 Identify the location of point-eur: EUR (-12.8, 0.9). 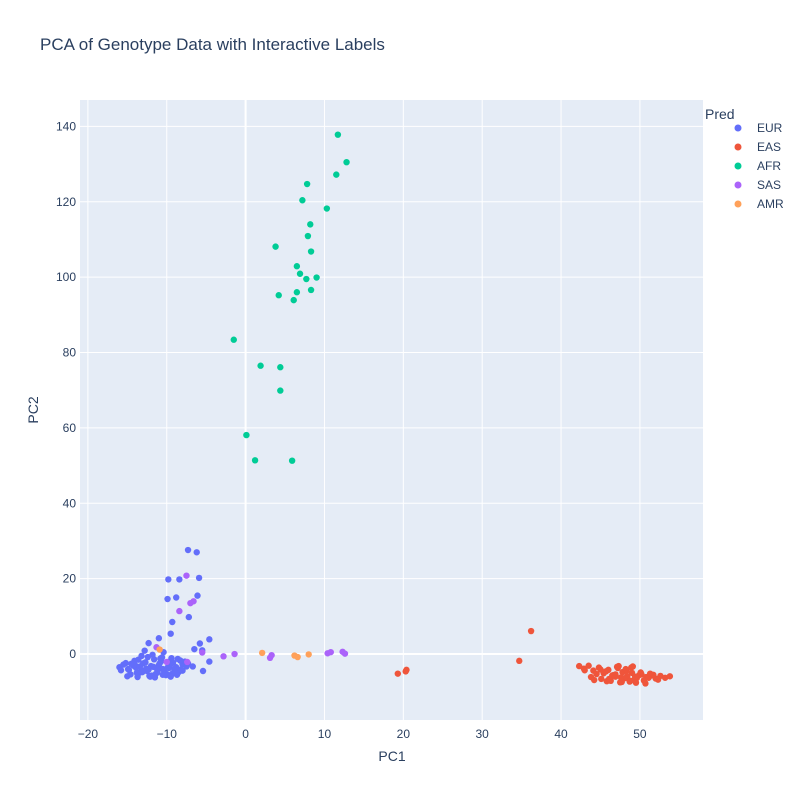
(144, 650).